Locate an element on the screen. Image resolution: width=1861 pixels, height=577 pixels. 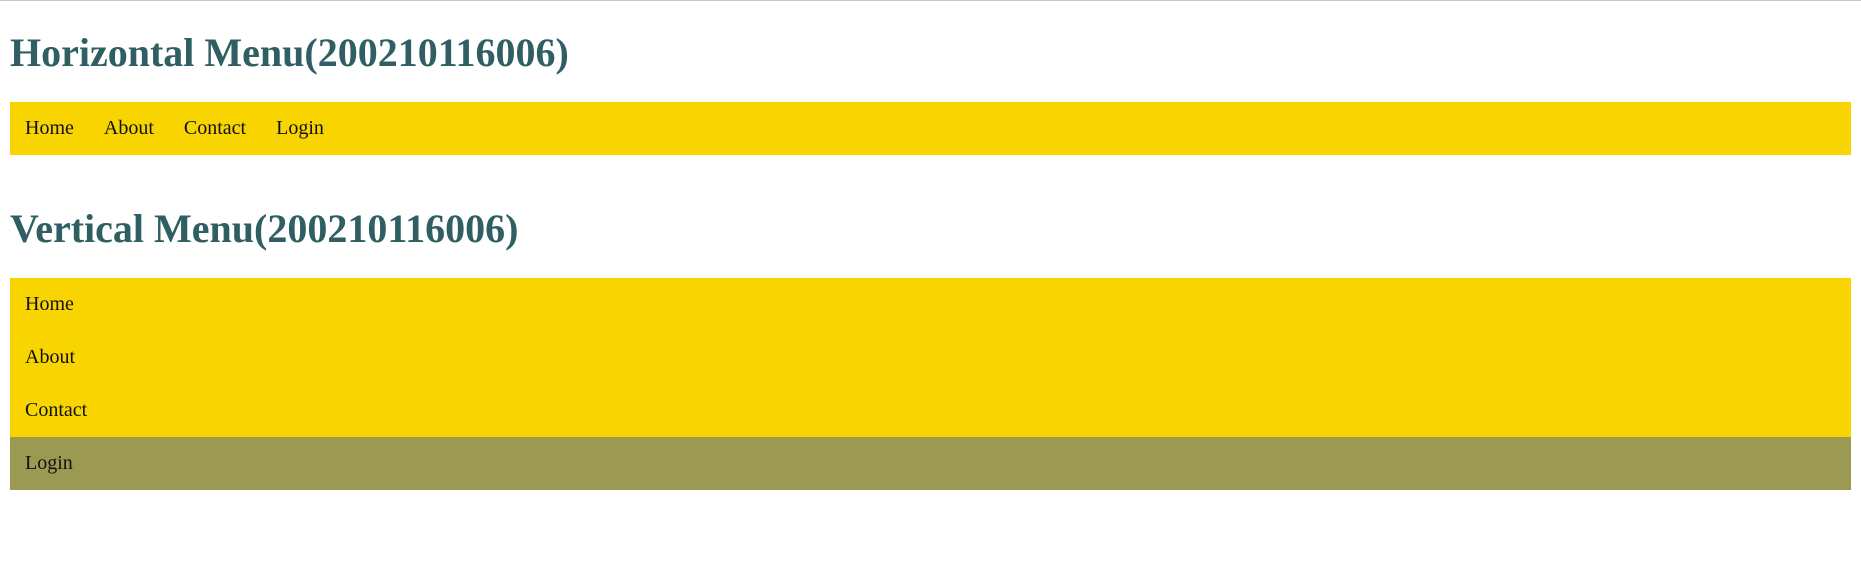
horizontal-menu-item-contact: Contact is located at coordinates (215, 128).